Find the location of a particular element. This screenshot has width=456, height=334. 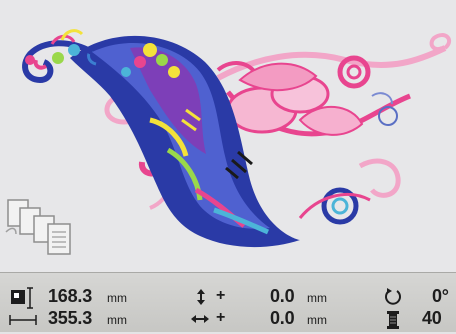

left-curl-motif is located at coordinates (58, 56).